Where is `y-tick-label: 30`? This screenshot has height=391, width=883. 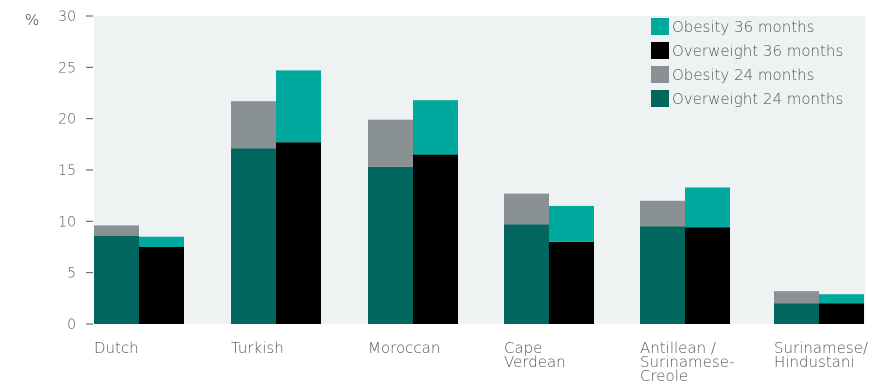
y-tick-label: 30 is located at coordinates (67, 17).